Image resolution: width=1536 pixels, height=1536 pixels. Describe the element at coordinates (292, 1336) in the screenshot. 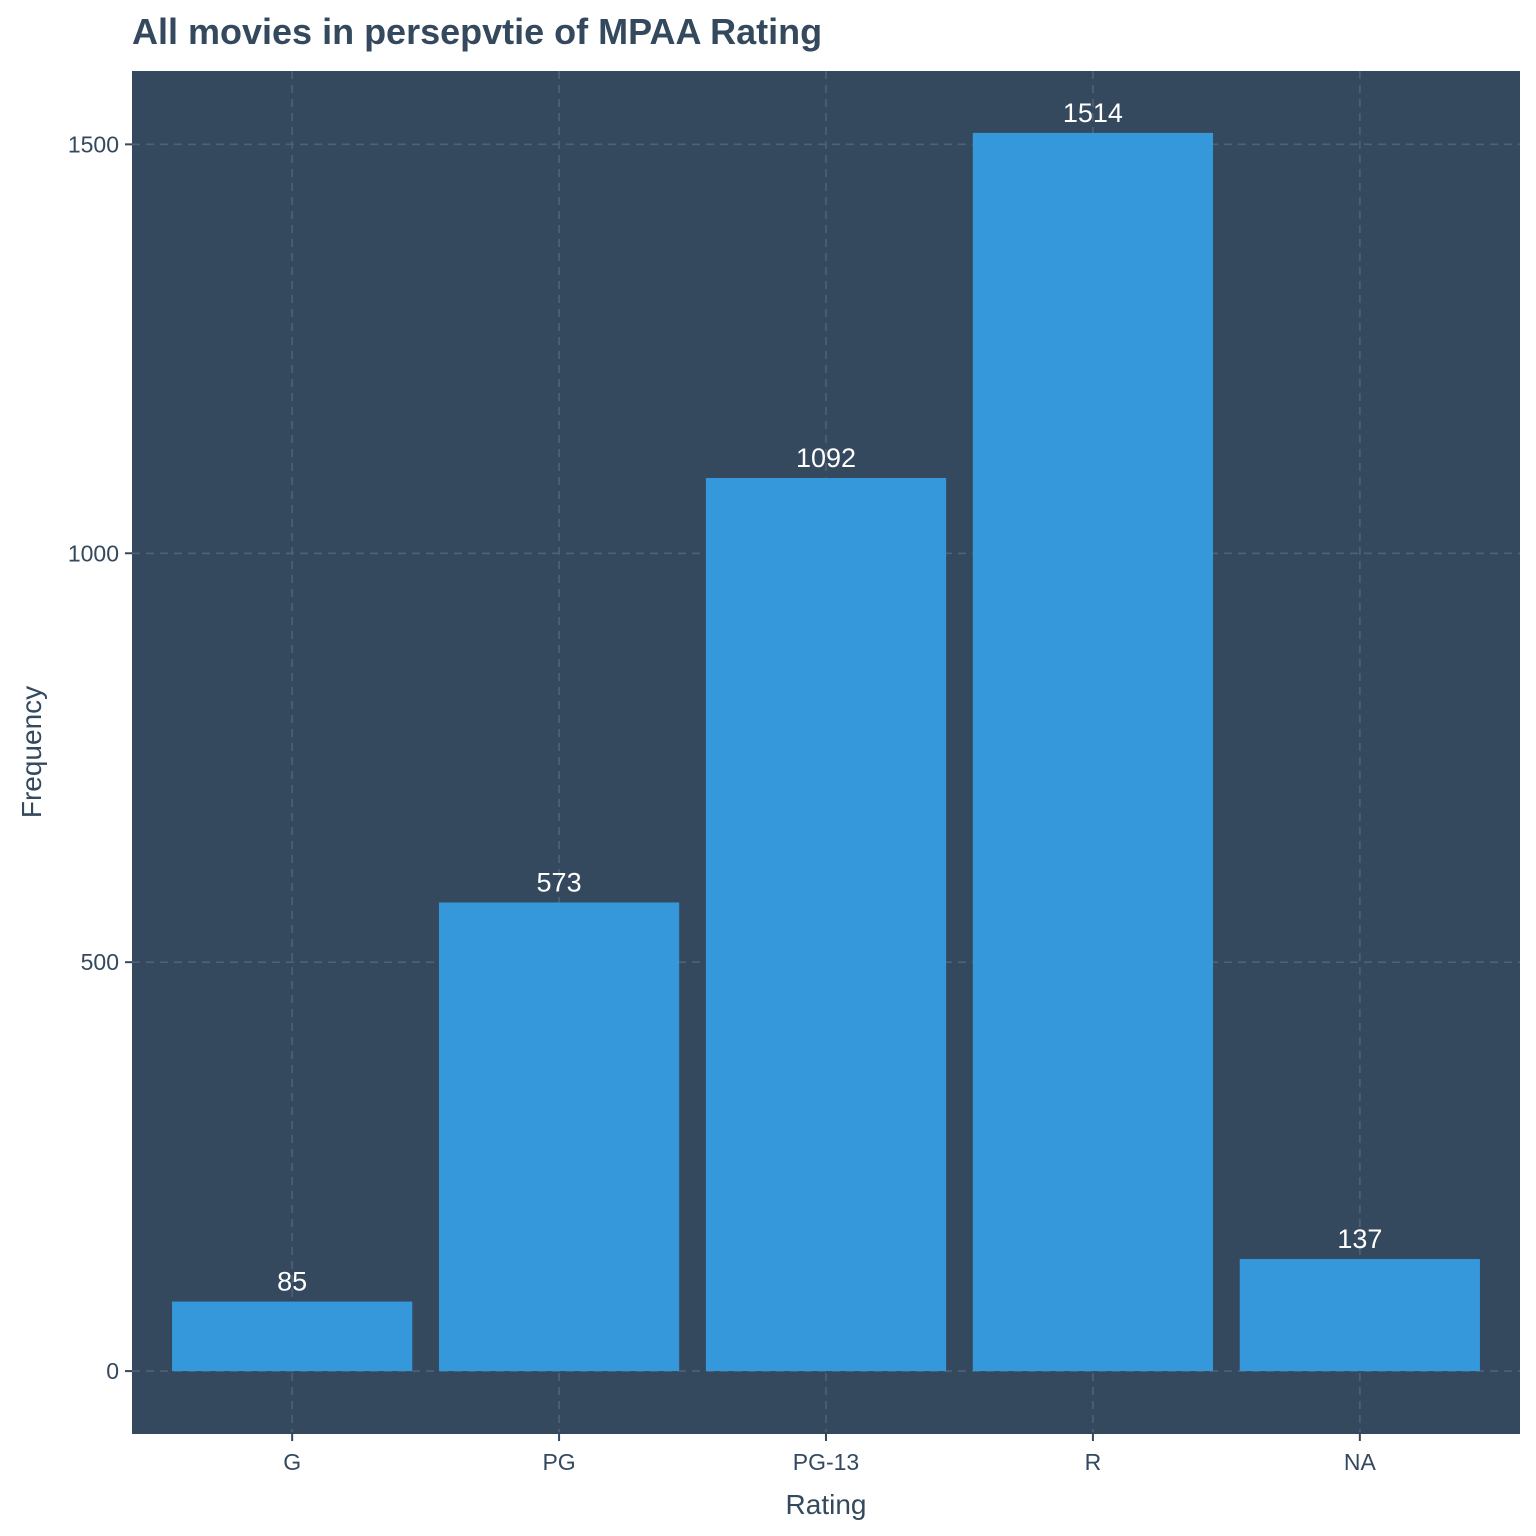

I see `bar-g` at that location.